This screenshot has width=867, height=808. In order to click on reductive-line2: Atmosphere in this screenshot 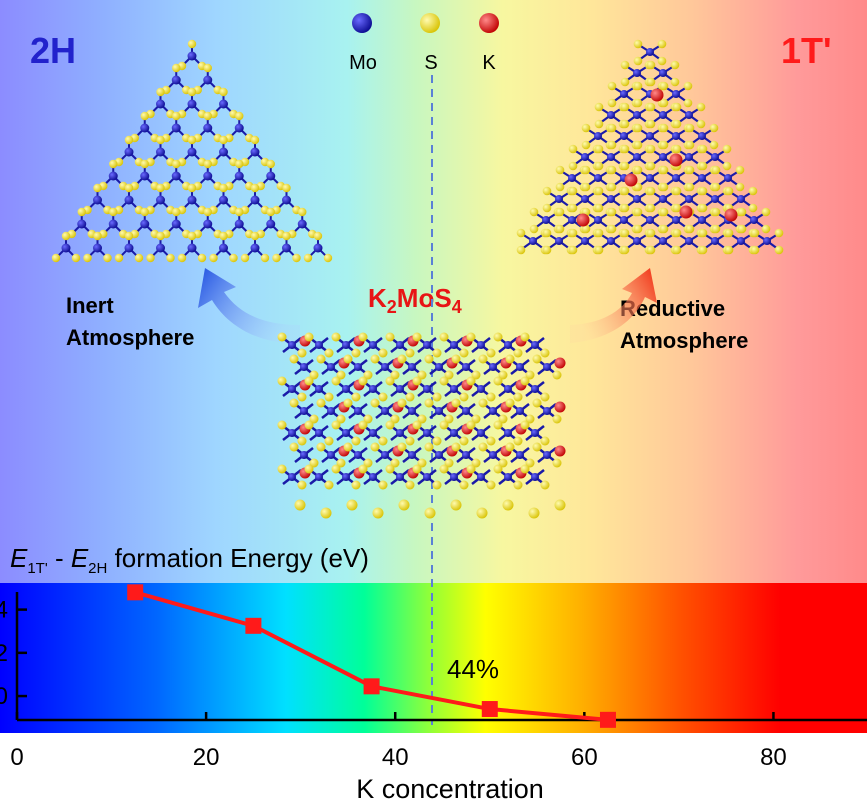, I will do `click(684, 340)`.